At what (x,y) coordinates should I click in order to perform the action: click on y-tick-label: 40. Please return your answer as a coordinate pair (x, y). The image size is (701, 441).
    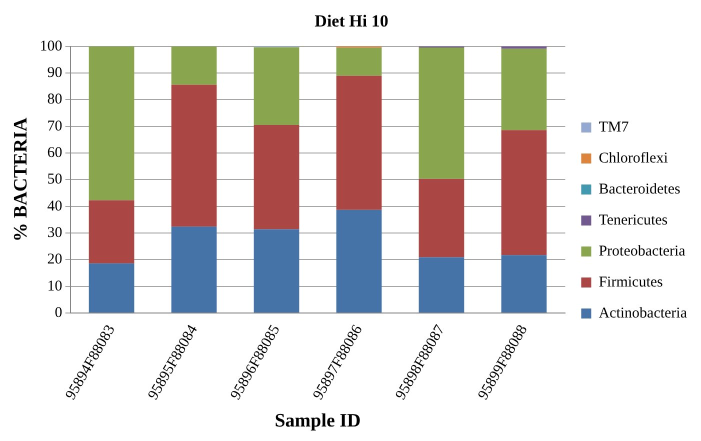
    Looking at the image, I should click on (54, 206).